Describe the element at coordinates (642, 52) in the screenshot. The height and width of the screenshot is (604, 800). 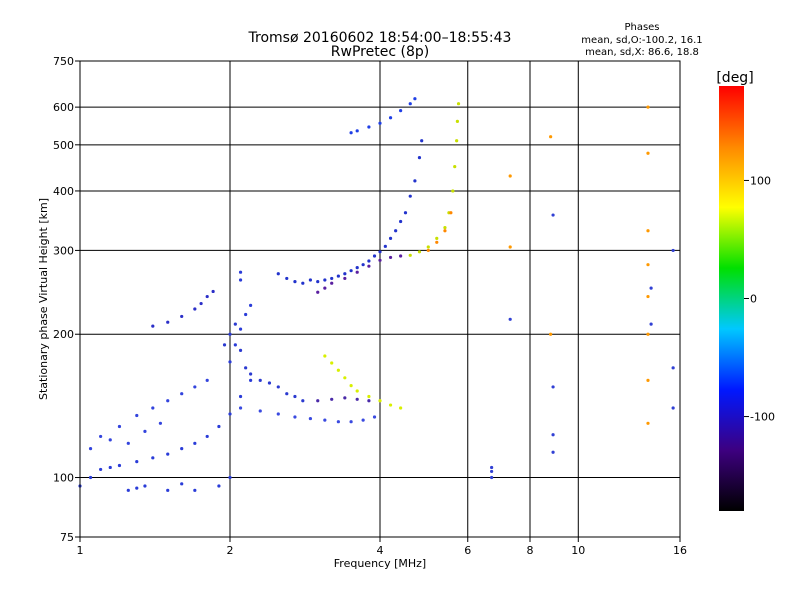
I see `phases-line-x: mean, sd,X: 86.6, 18.8` at that location.